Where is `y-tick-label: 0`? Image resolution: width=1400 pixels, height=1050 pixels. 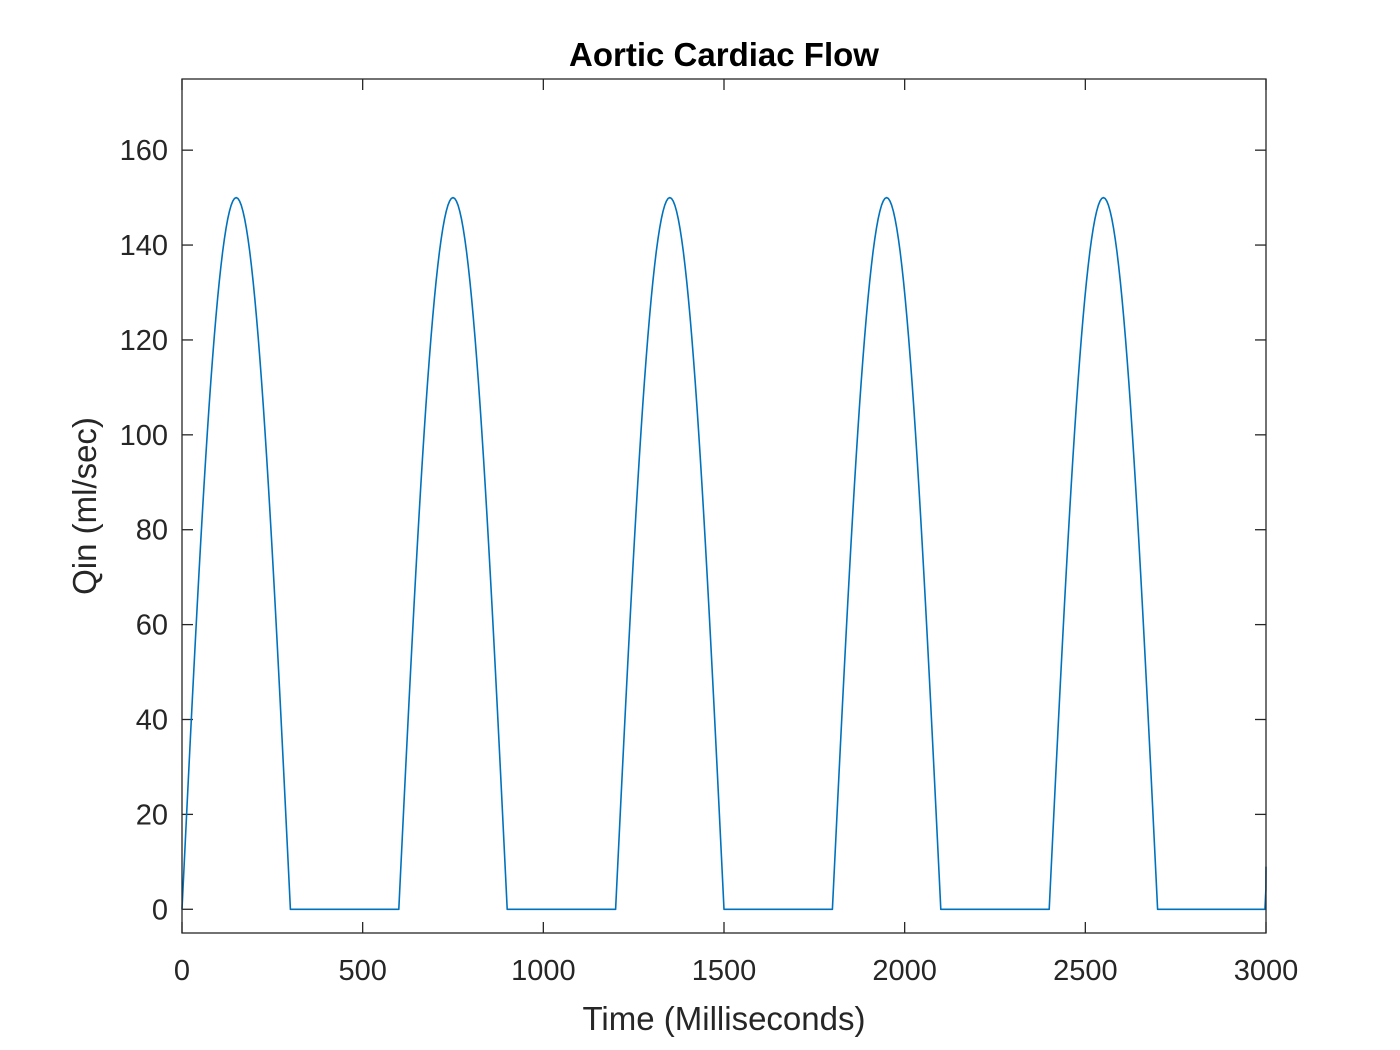 y-tick-label: 0 is located at coordinates (160, 910).